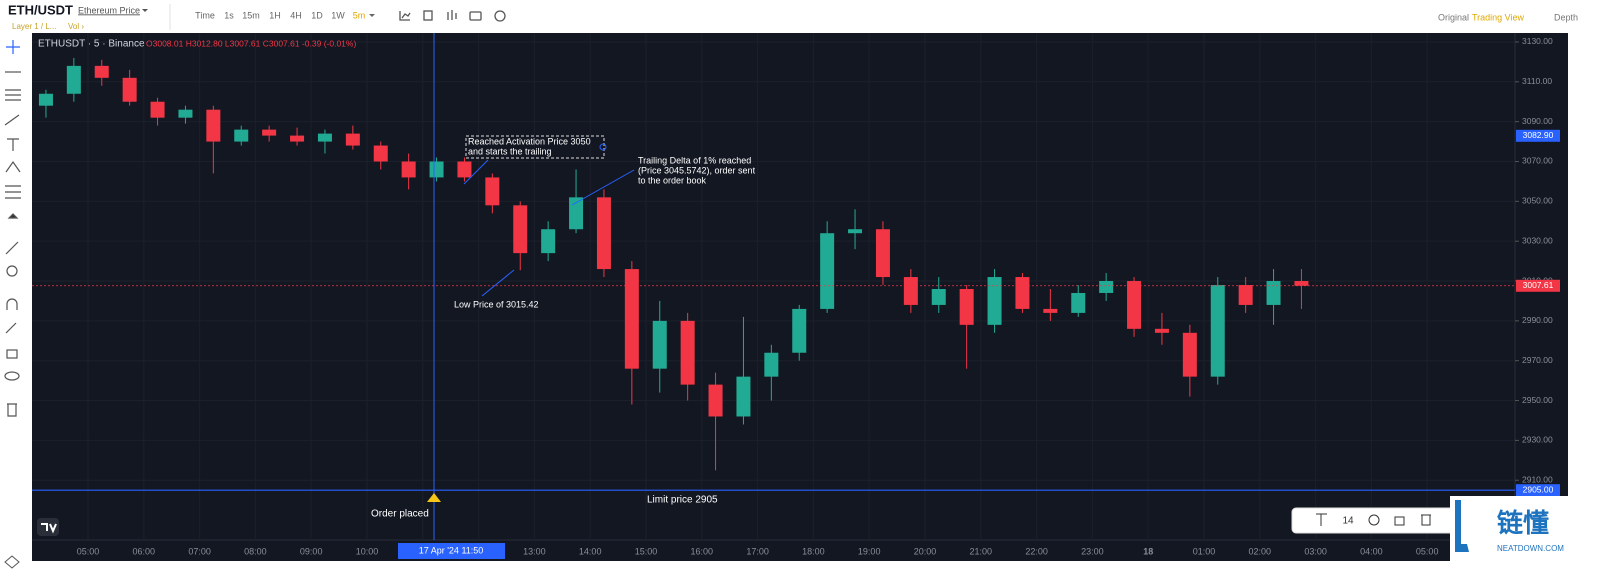  What do you see at coordinates (475, 16) in the screenshot?
I see `camera-icon` at bounding box center [475, 16].